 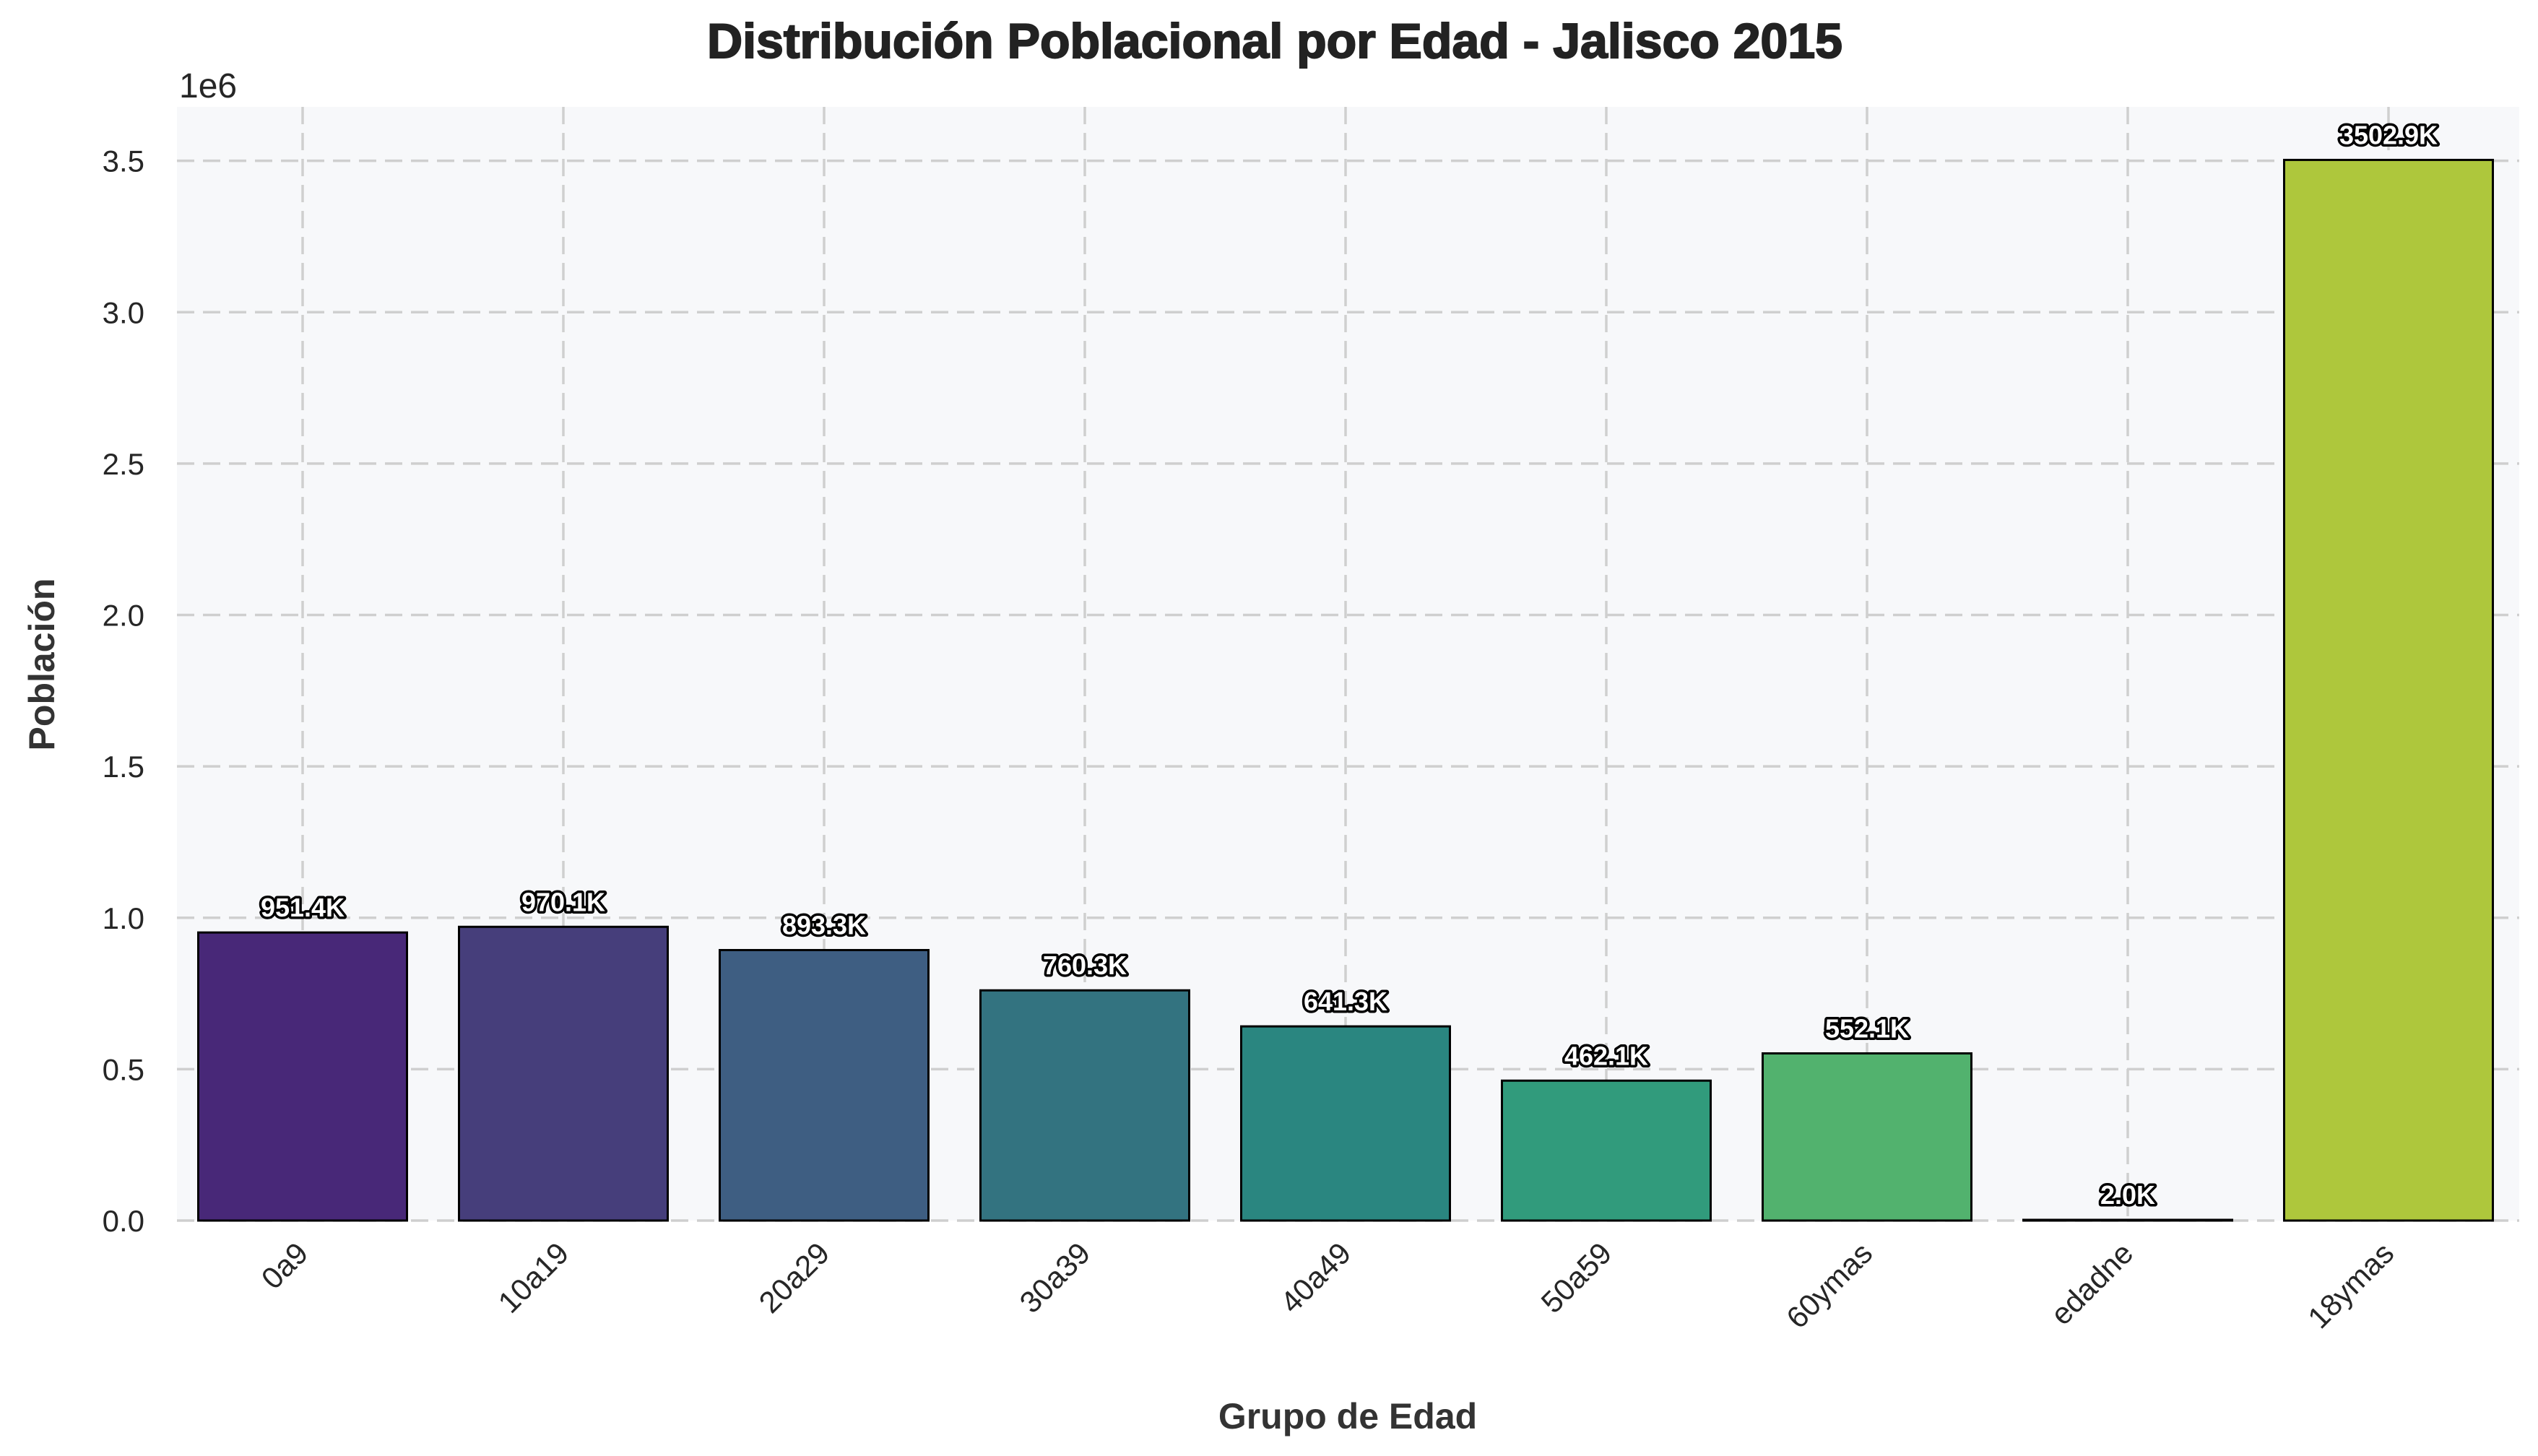 I want to click on bar-value-label: 2.0K, so click(x=2127, y=1195).